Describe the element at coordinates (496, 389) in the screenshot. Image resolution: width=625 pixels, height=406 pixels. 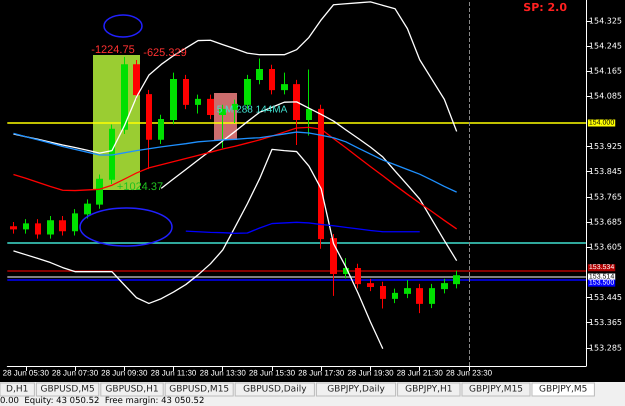
I see `text: GBPJPY,M15` at that location.